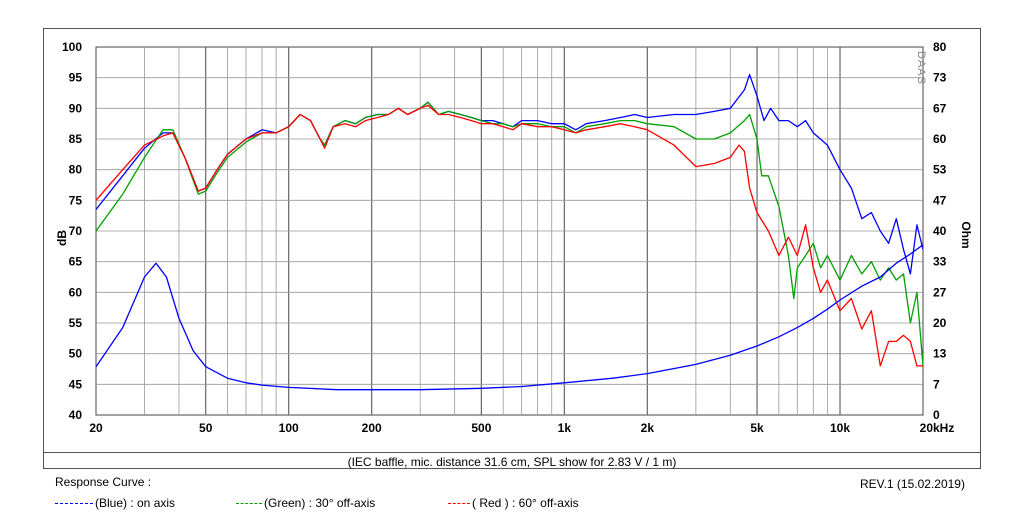  What do you see at coordinates (940, 262) in the screenshot?
I see `y2-tick-label: 33` at bounding box center [940, 262].